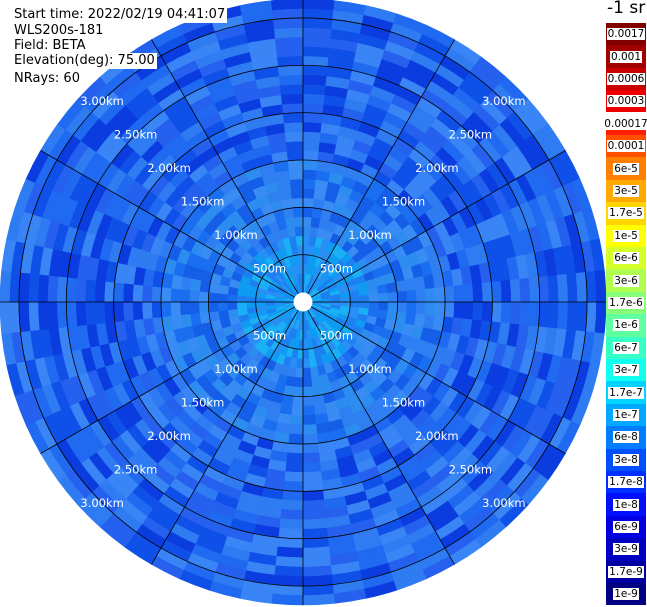 This screenshot has height=607, width=647. What do you see at coordinates (50, 46) in the screenshot?
I see `field-label: Field: BETA` at bounding box center [50, 46].